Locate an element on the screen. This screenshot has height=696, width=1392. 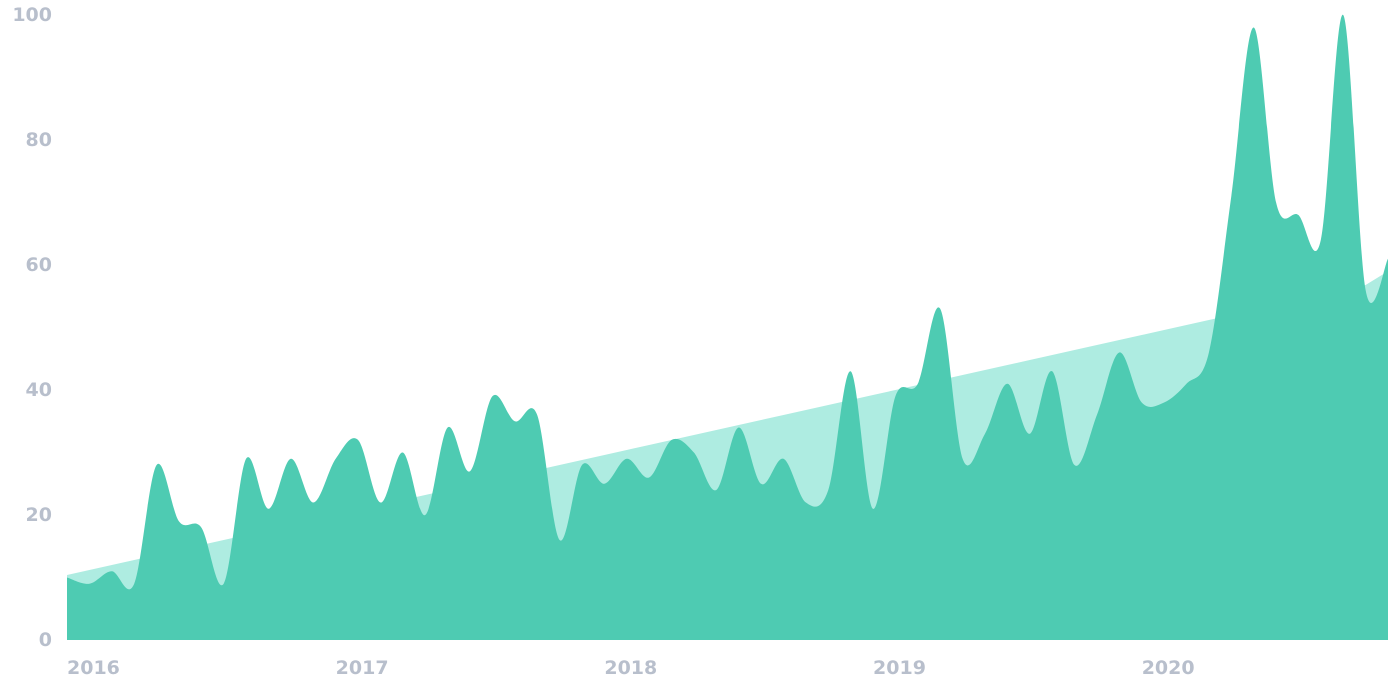
x-tick-label: 2019 is located at coordinates (899, 668).